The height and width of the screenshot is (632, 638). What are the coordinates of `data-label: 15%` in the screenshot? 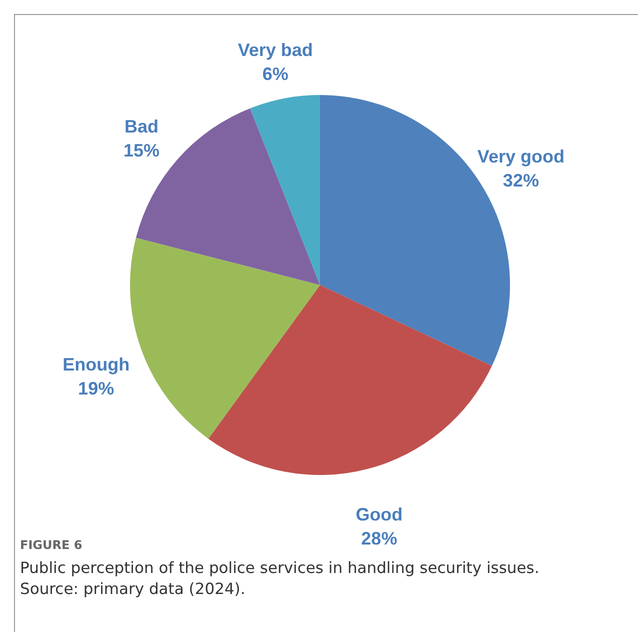 It's located at (141, 150).